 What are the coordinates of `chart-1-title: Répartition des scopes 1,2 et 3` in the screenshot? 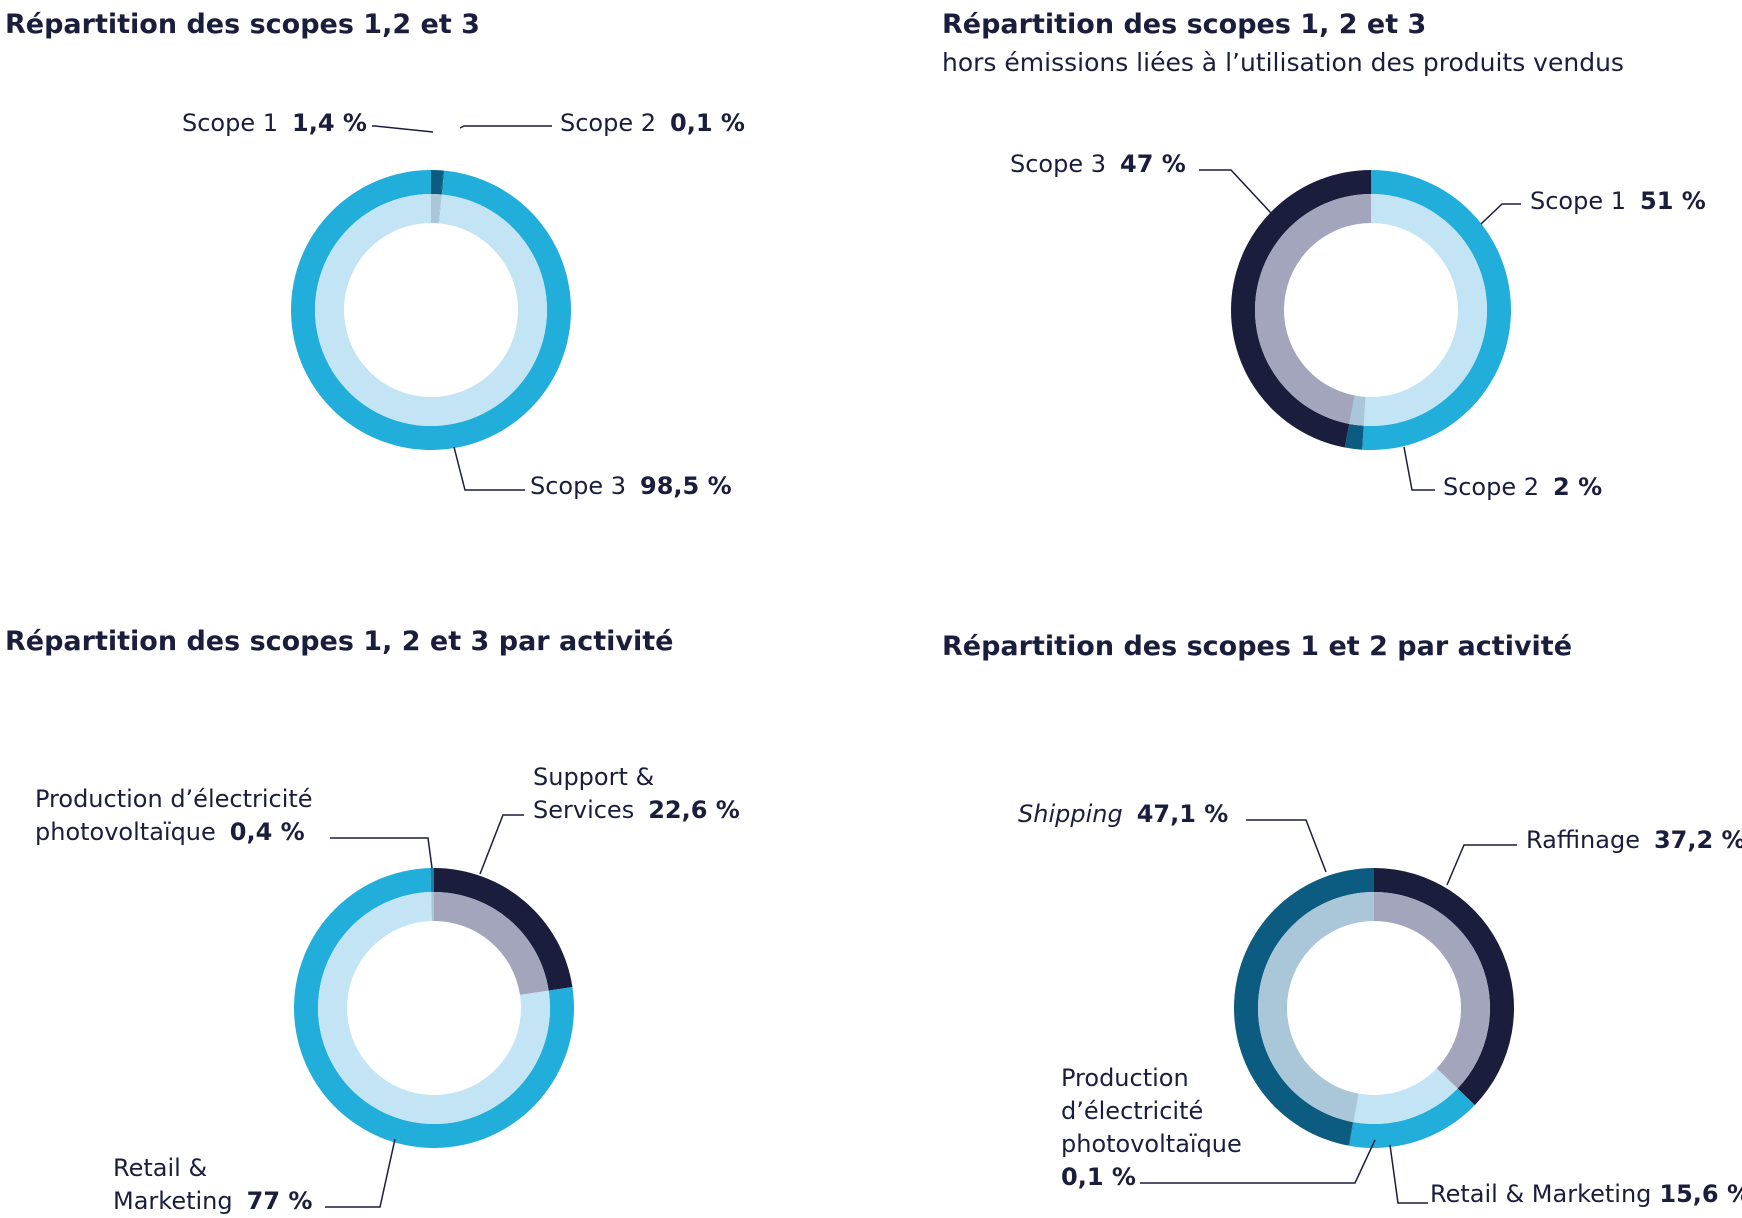 It's located at (242, 24).